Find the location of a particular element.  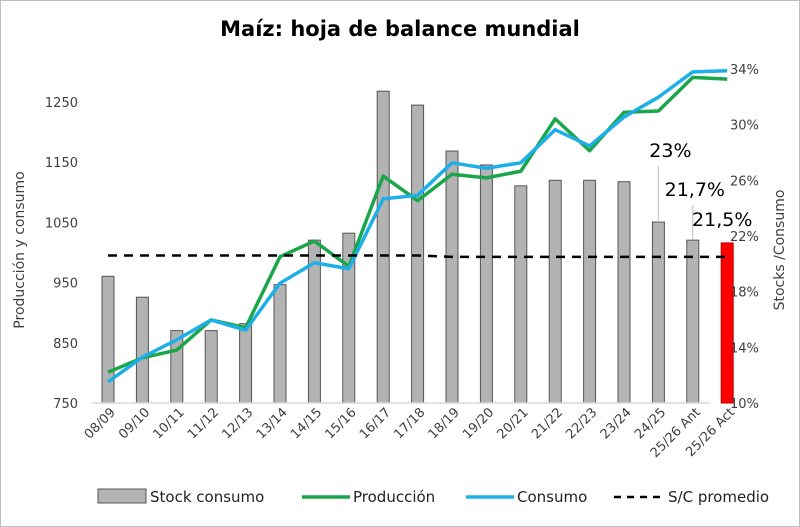

chart-title: Maíz: hoja de balance mundial is located at coordinates (400, 29).